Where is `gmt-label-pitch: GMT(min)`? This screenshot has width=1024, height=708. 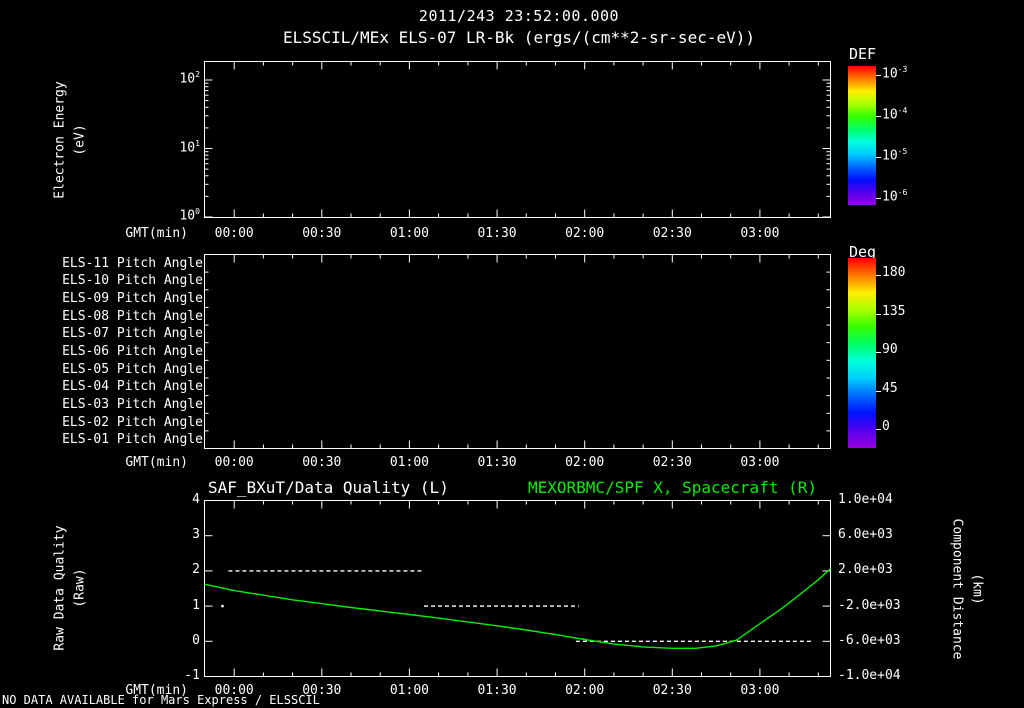 gmt-label-pitch: GMT(min) is located at coordinates (156, 462).